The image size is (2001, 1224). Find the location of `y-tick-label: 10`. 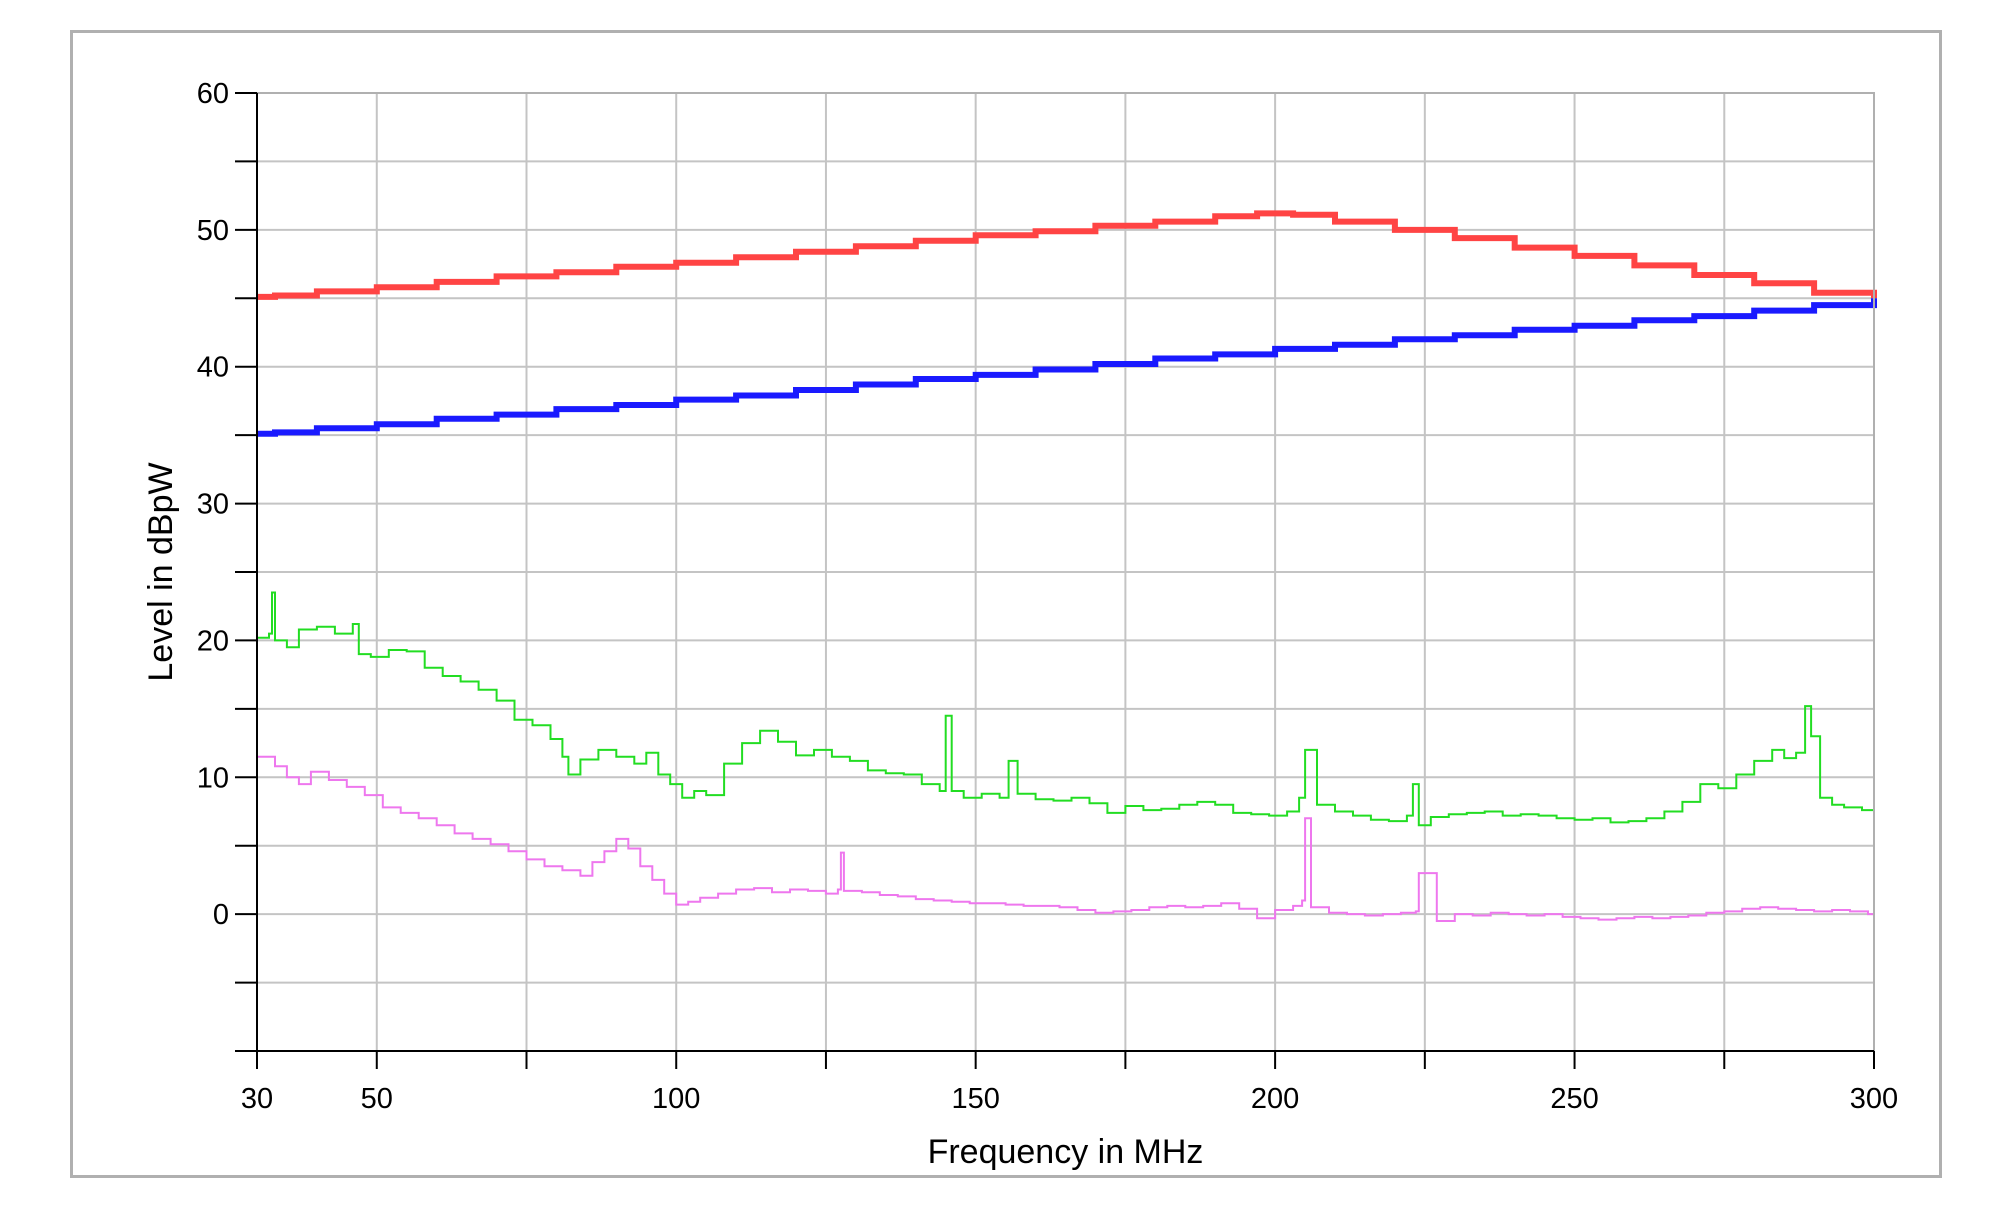

y-tick-label: 10 is located at coordinates (213, 778).